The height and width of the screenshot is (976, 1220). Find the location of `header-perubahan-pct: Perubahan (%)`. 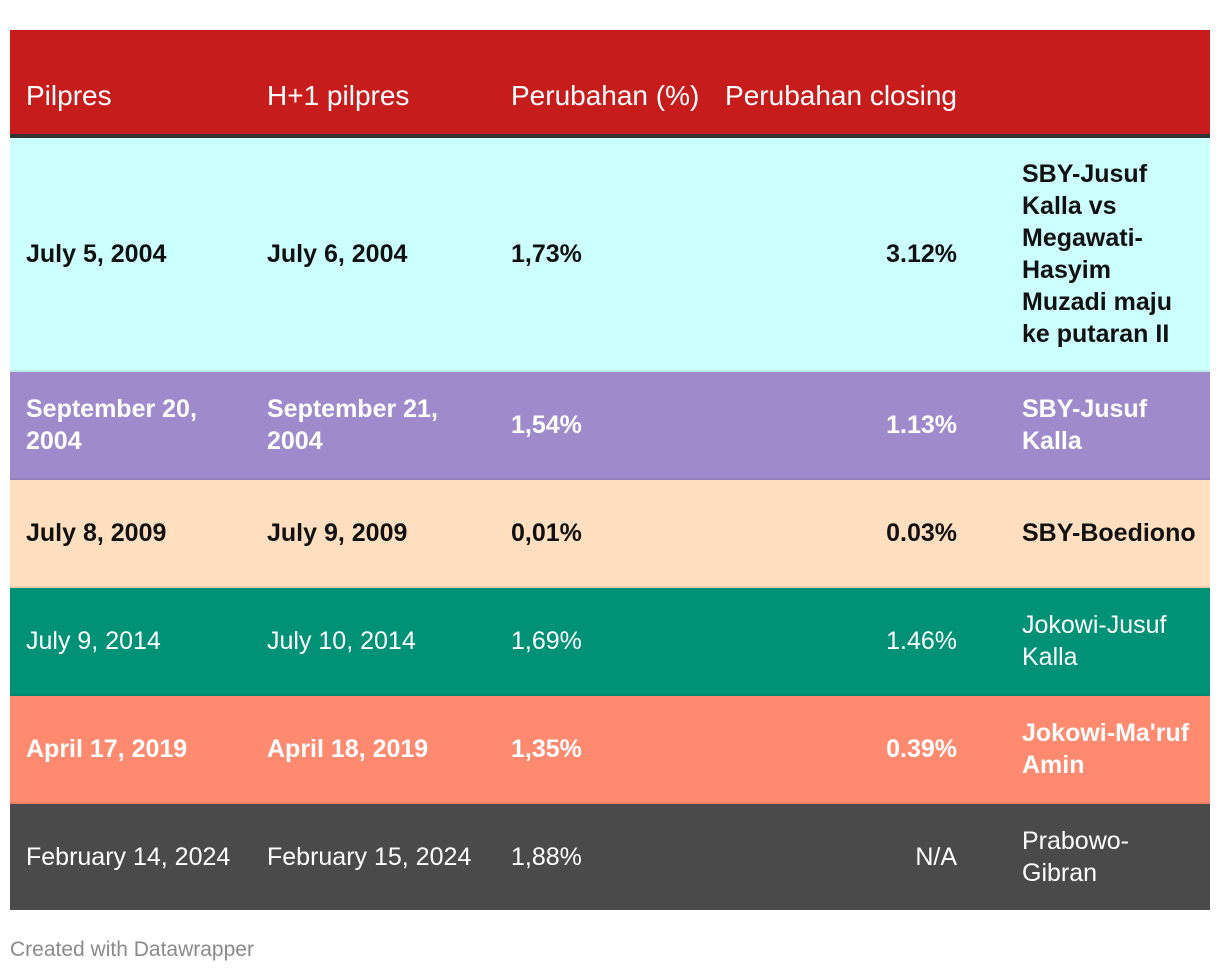

header-perubahan-pct: Perubahan (%) is located at coordinates (605, 95).